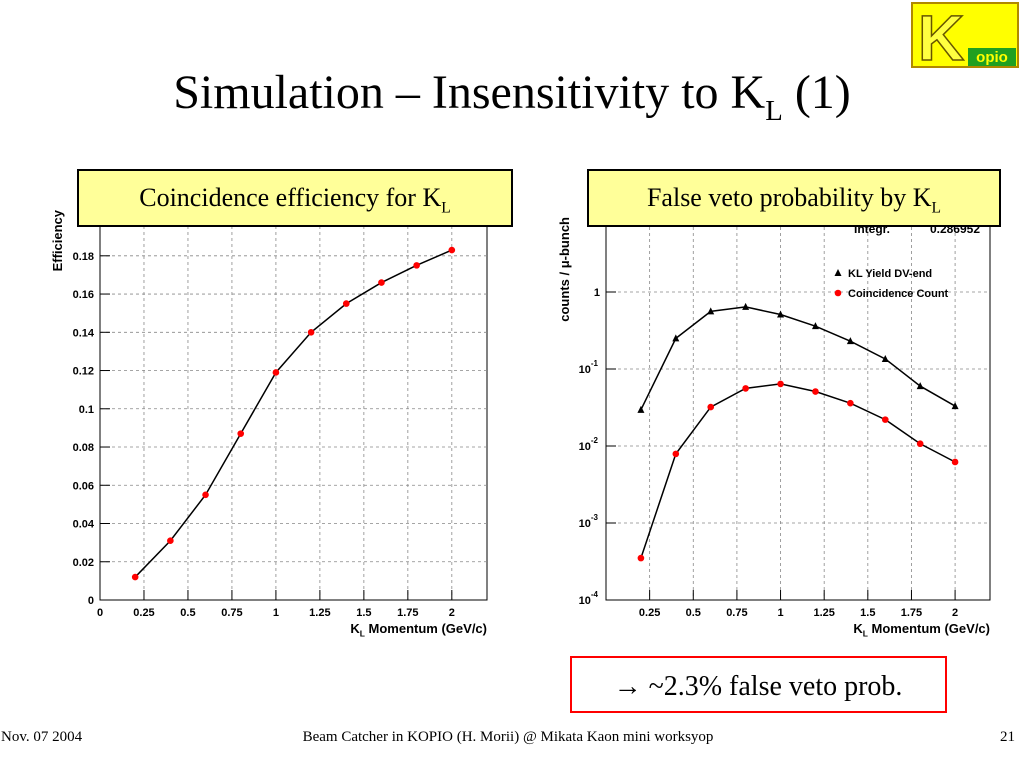 This screenshot has height=768, width=1024. I want to click on legend-label: KL Yield DV-end, so click(890, 274).